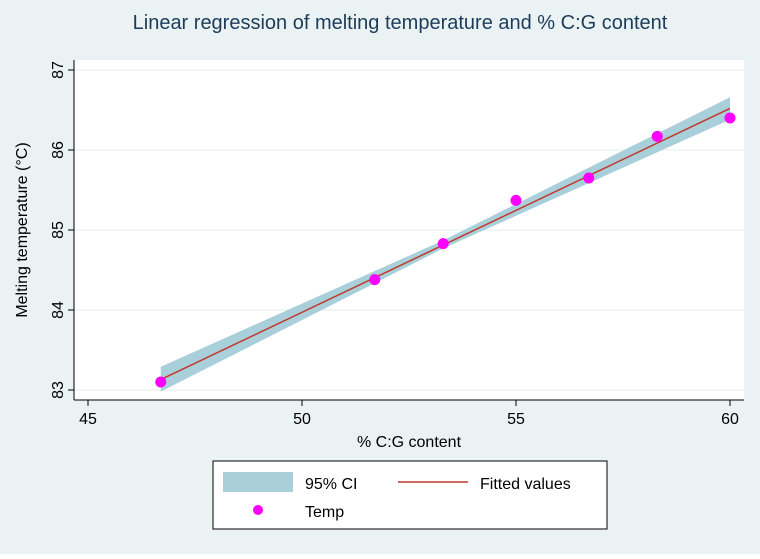  I want to click on x-tick-label: 45, so click(88, 419).